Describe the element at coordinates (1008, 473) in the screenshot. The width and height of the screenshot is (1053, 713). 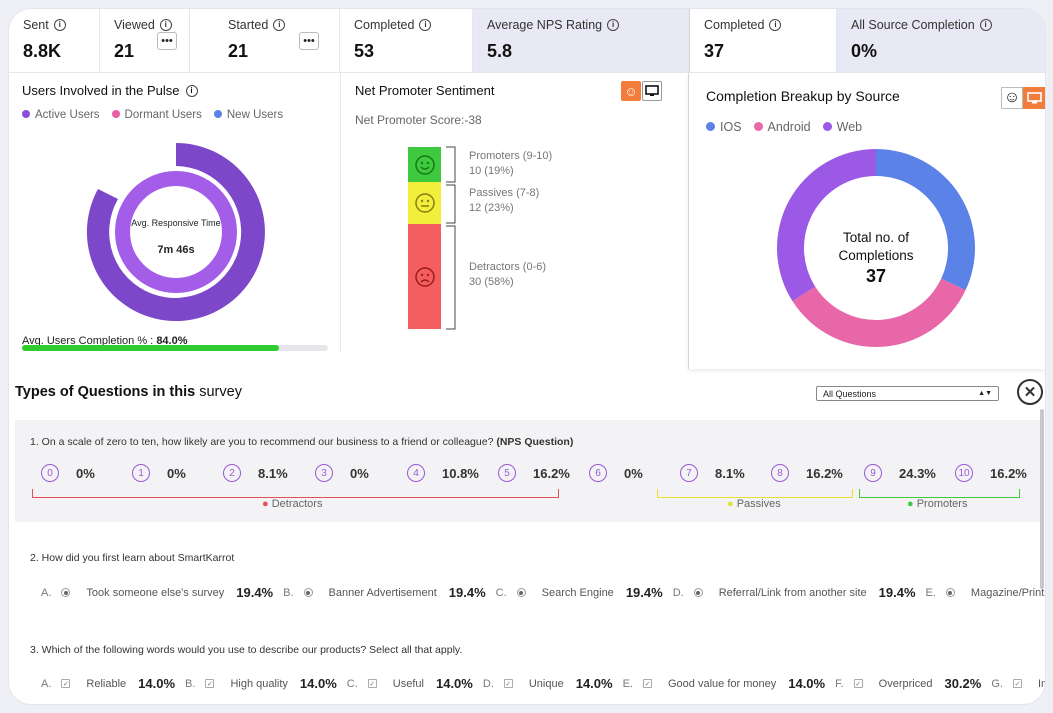
I see `nps-score-pct: 16.2%` at that location.